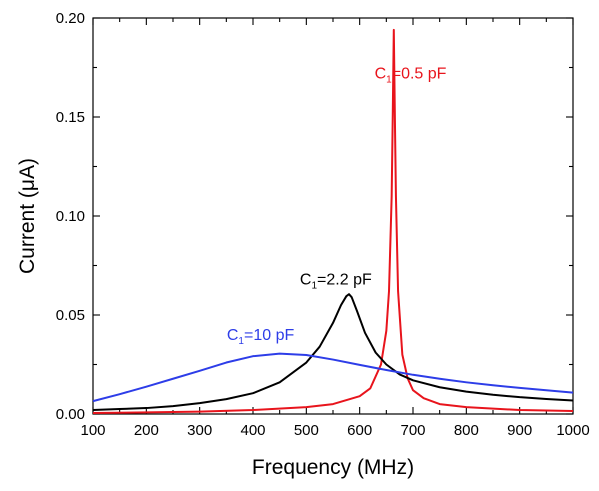 This screenshot has width=599, height=491. Describe the element at coordinates (199, 430) in the screenshot. I see `x-tick-label: 300` at that location.